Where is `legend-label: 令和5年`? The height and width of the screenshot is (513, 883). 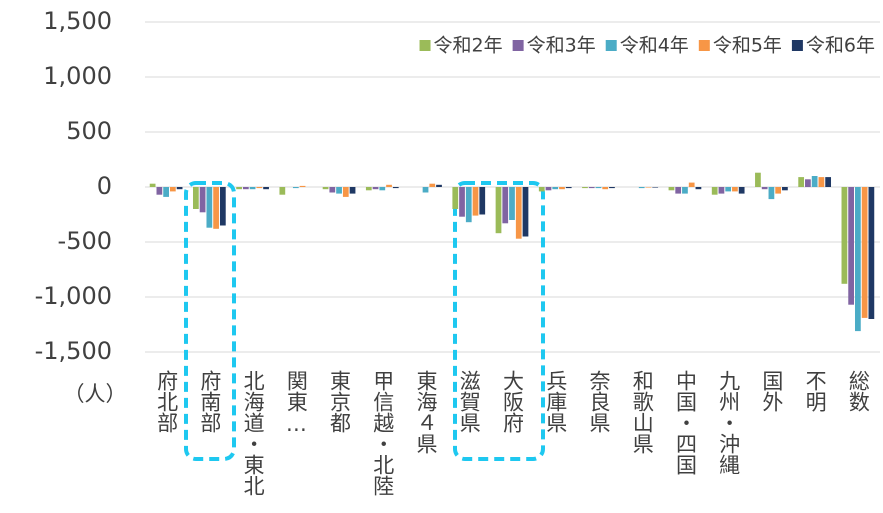 legend-label: 令和5年 is located at coordinates (747, 46).